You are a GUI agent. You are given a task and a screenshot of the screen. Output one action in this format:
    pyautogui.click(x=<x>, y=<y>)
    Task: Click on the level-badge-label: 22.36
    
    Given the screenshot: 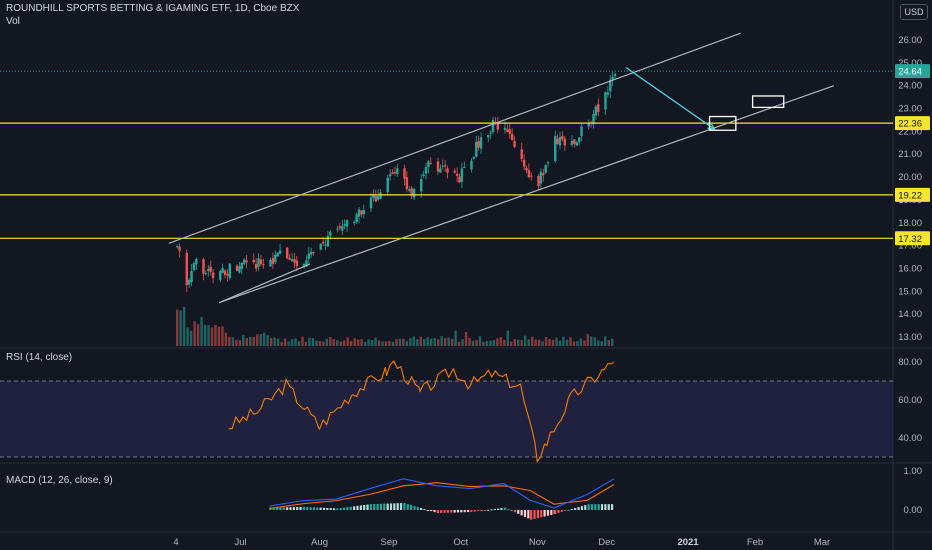 What is the action you would take?
    pyautogui.click(x=910, y=124)
    